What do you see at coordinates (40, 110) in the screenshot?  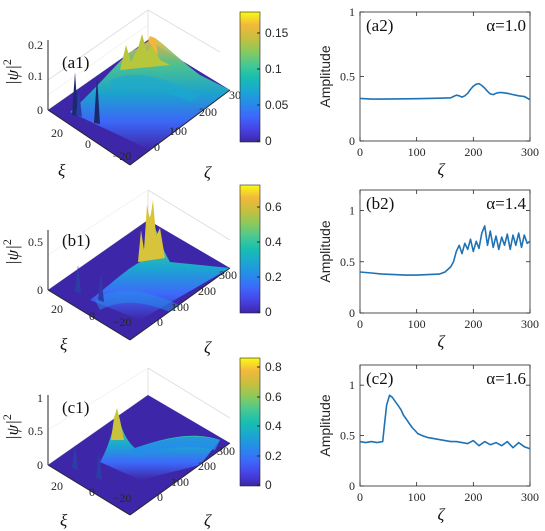 I see `z-tick-a1-0: 0` at bounding box center [40, 110].